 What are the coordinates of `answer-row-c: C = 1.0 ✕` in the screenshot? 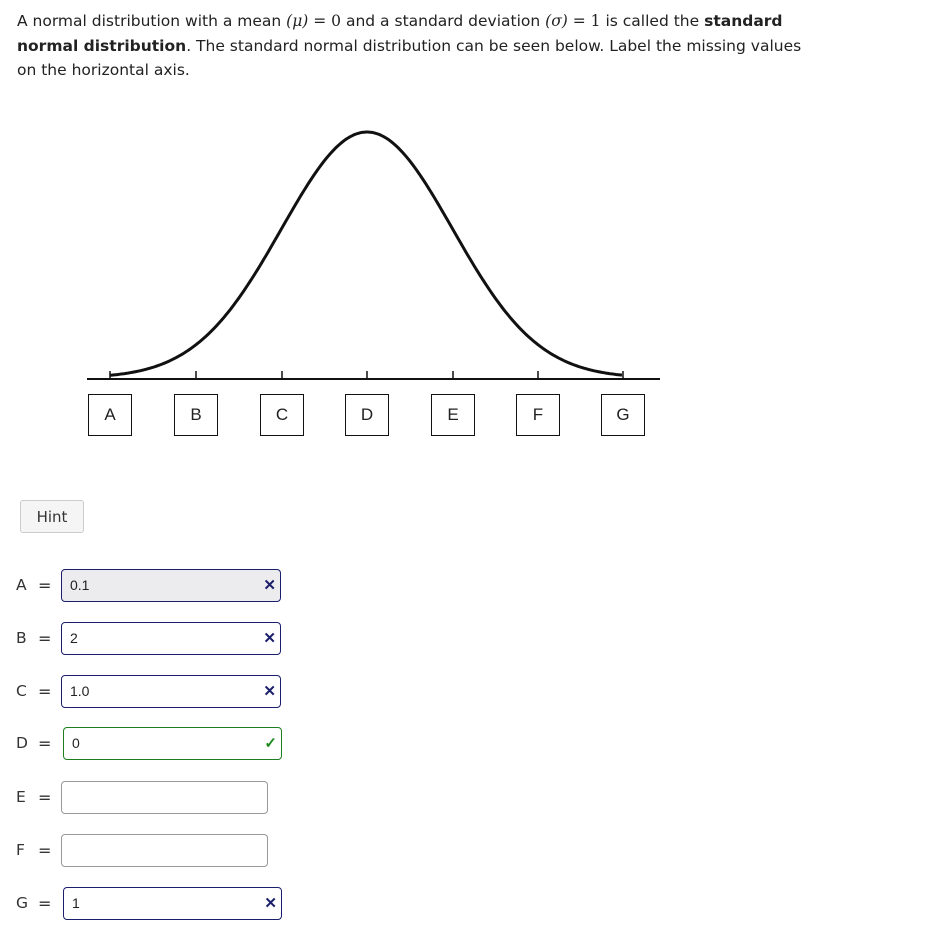 It's located at (150, 691).